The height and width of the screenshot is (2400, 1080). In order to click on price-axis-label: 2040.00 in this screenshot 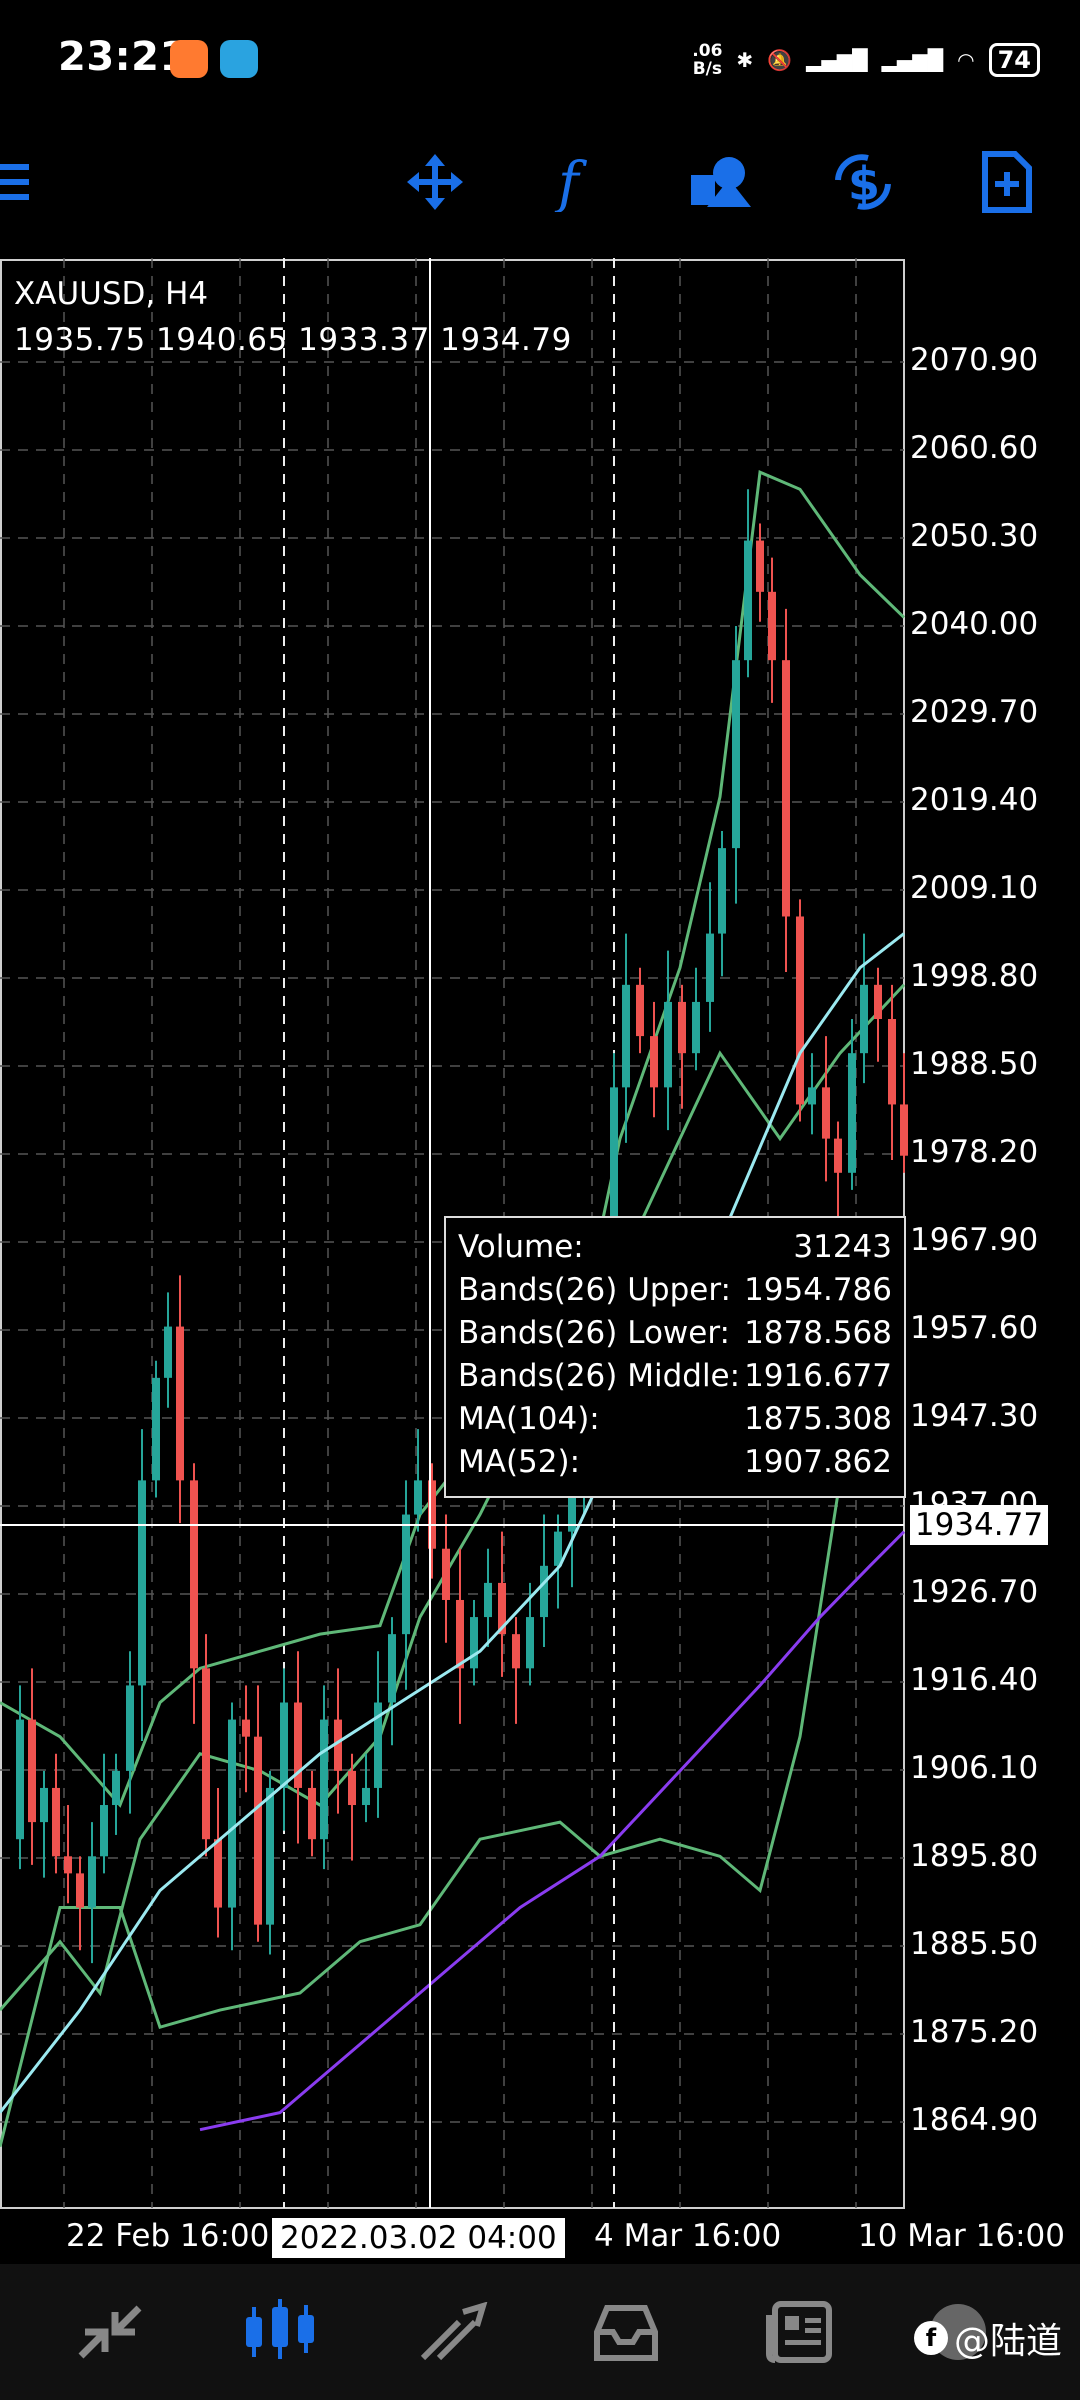, I will do `click(974, 624)`.